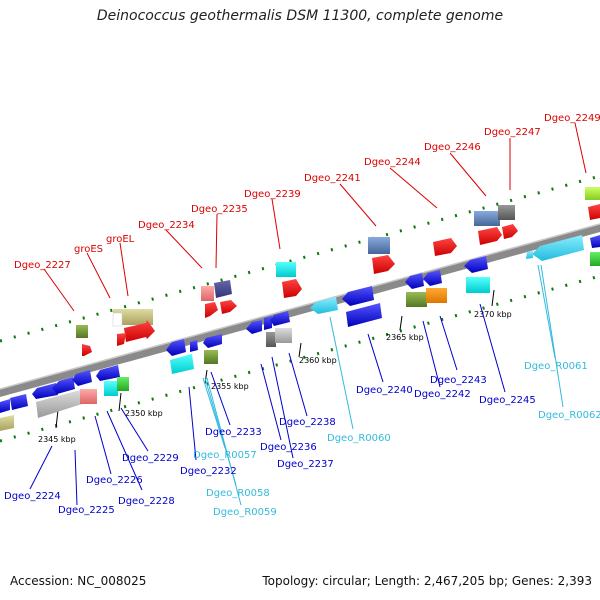 The height and width of the screenshot is (600, 600). I want to click on gene-label: Dgeo_2234, so click(166, 225).